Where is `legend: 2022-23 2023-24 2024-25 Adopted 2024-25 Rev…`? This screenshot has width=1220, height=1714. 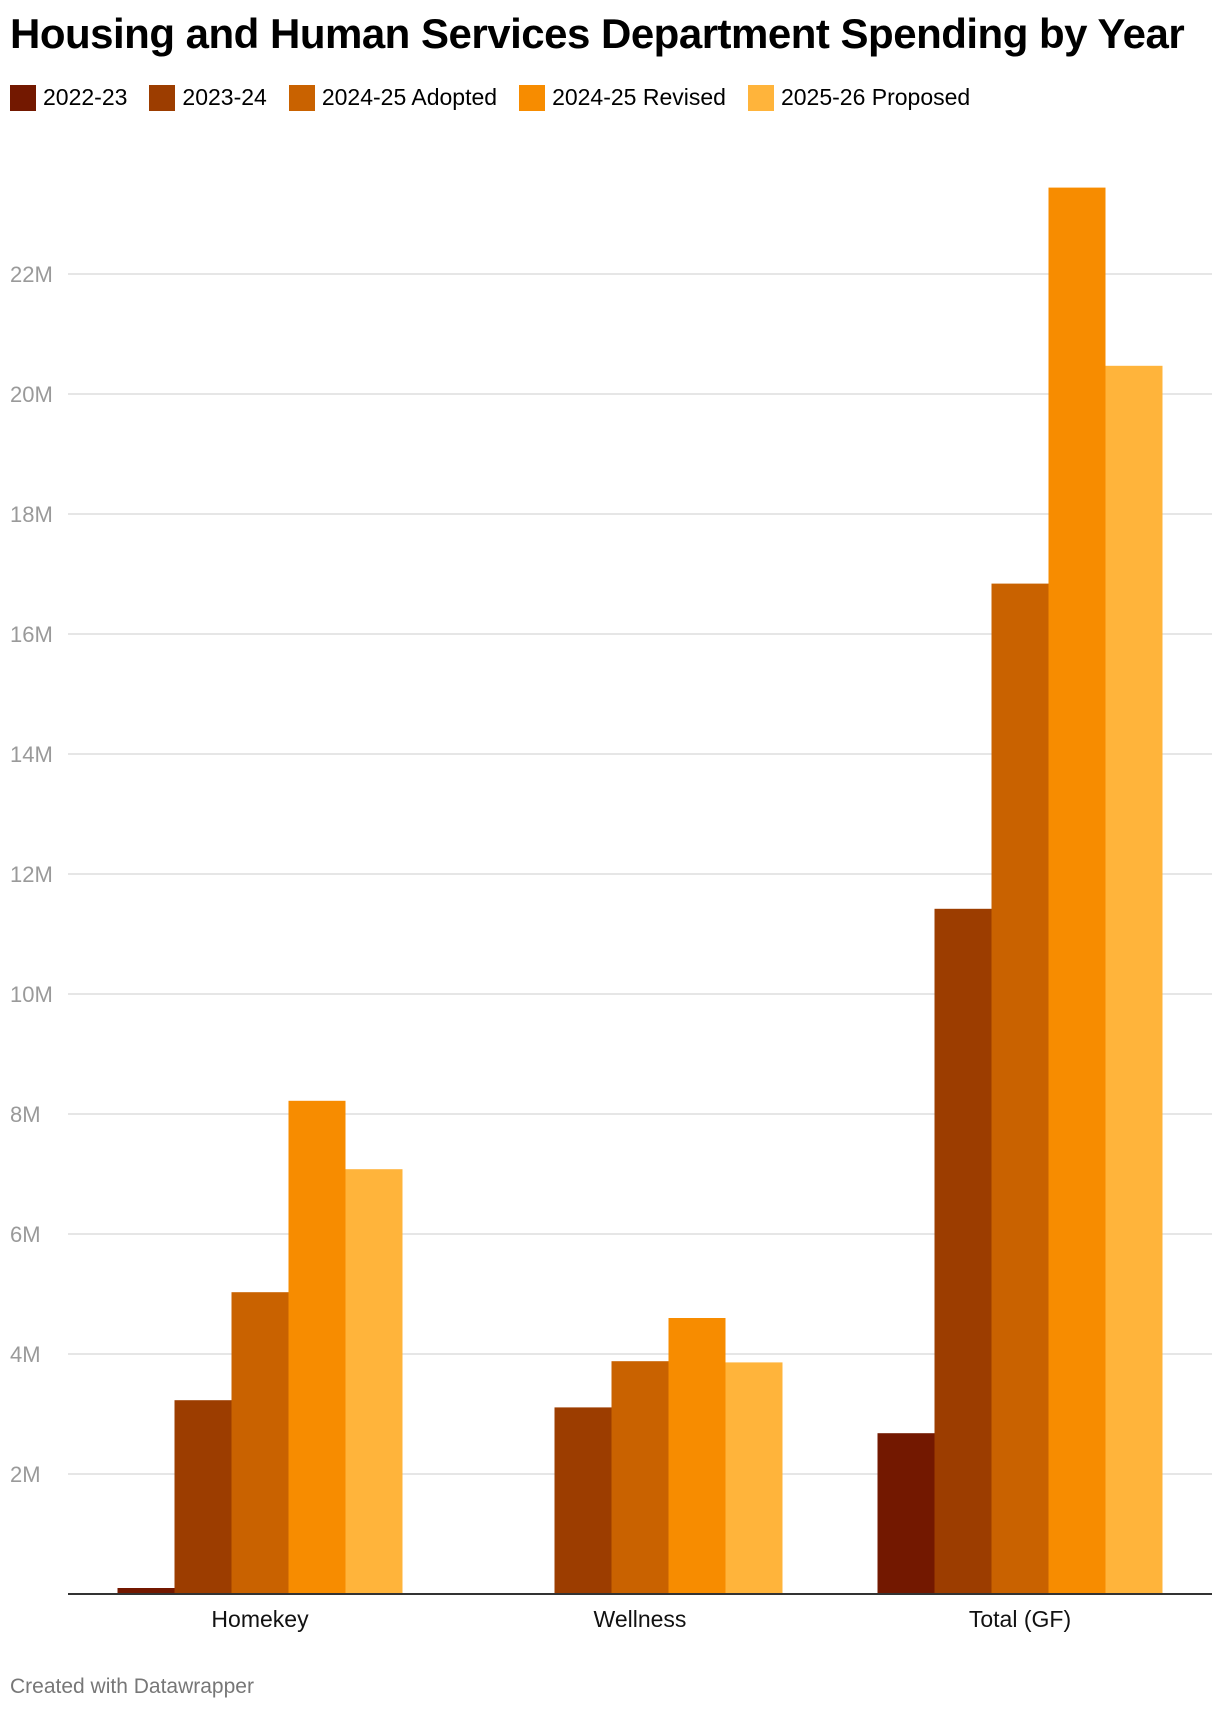 legend: 2022-23 2023-24 2024-25 Adopted 2024-25 Rev… is located at coordinates (490, 97).